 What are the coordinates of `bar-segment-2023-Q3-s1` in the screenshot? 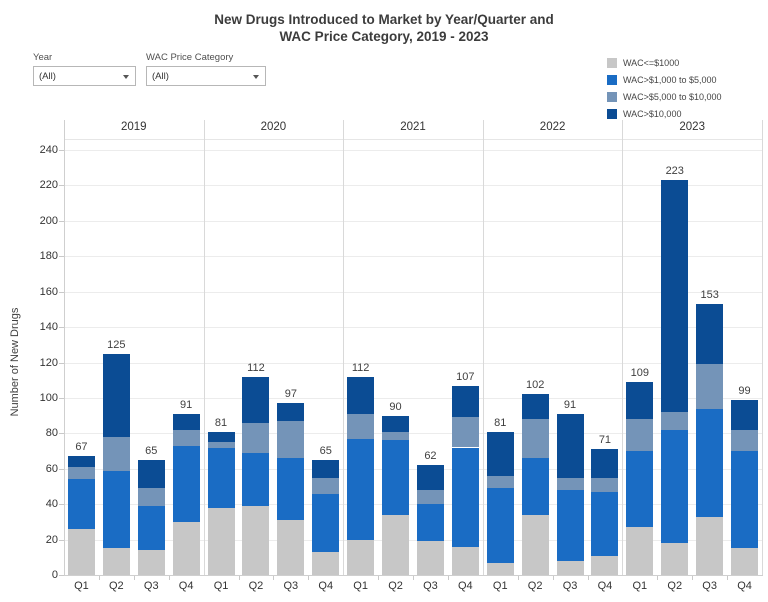 It's located at (710, 462).